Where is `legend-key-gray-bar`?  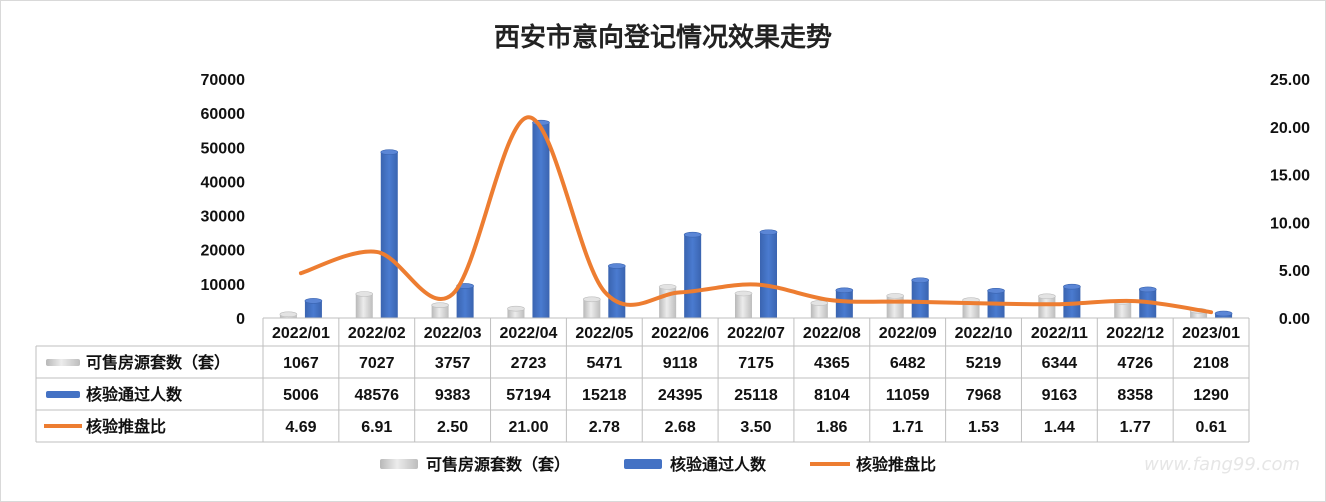 legend-key-gray-bar is located at coordinates (399, 464).